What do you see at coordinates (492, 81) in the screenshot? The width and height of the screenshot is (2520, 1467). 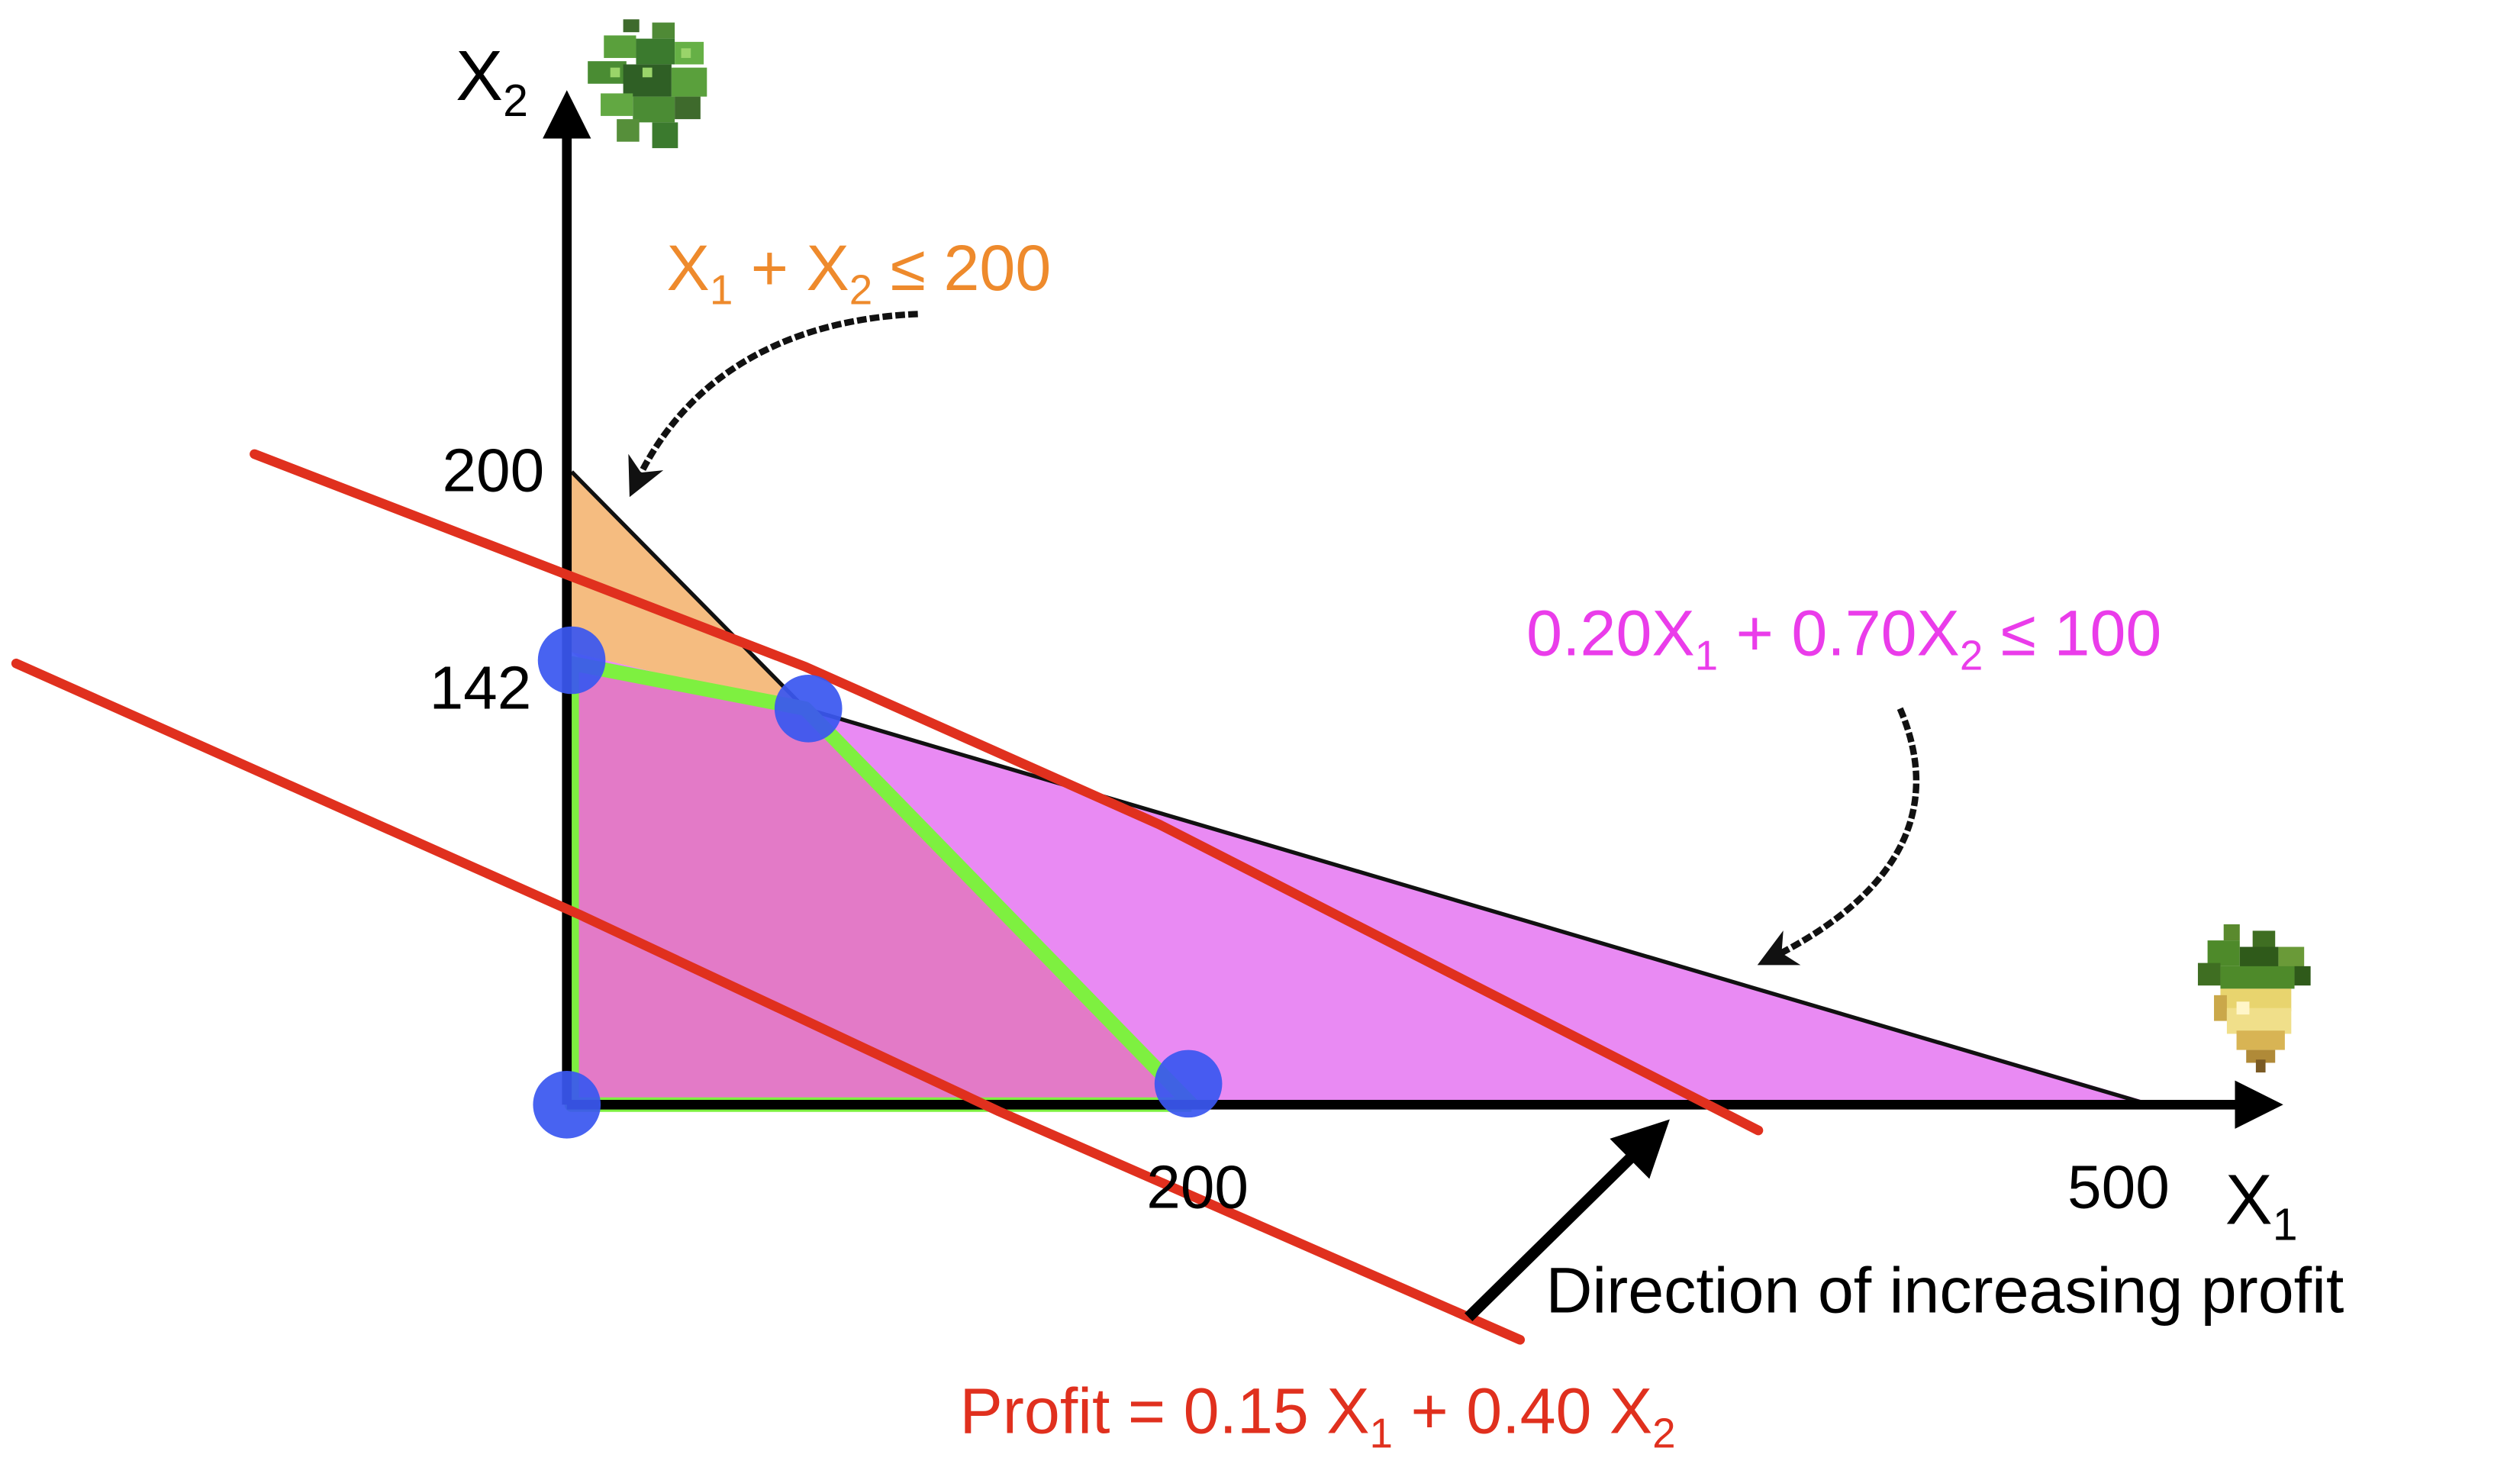 I see `y-axis-label: X2` at bounding box center [492, 81].